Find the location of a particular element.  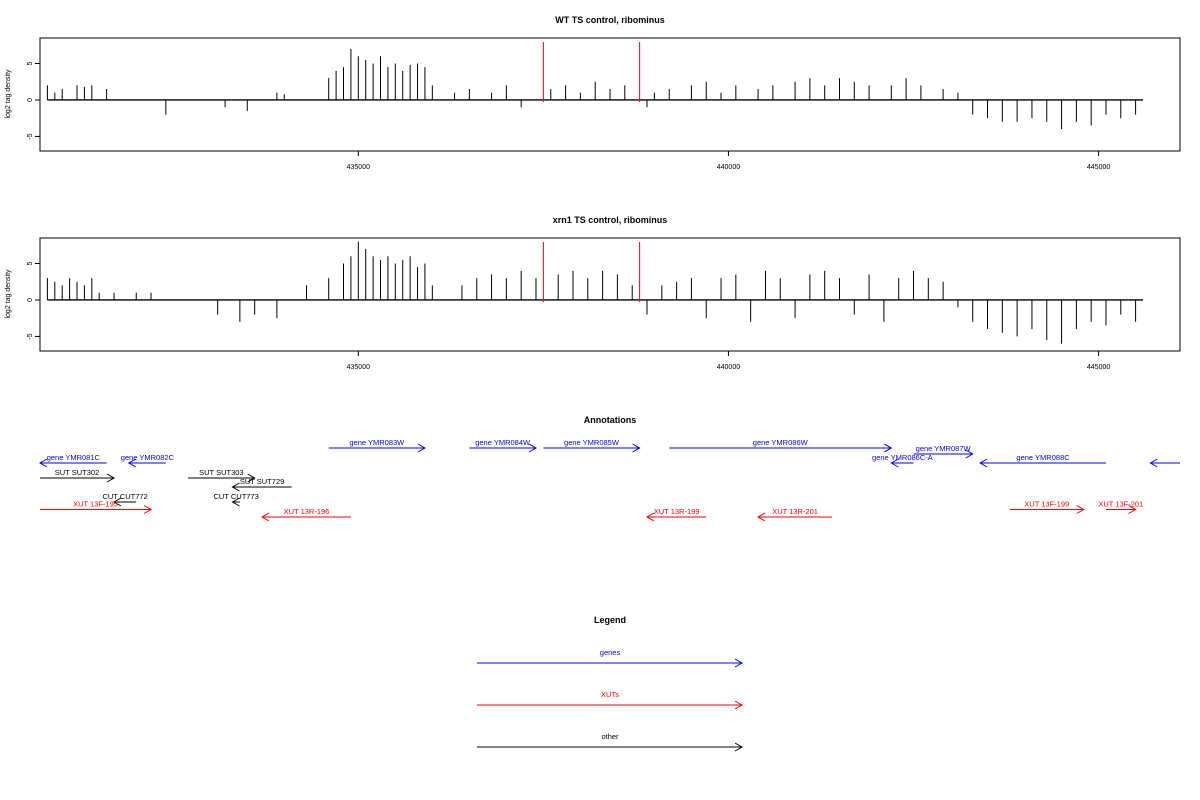

panel-title: WT TS control, ribominus is located at coordinates (610, 20).